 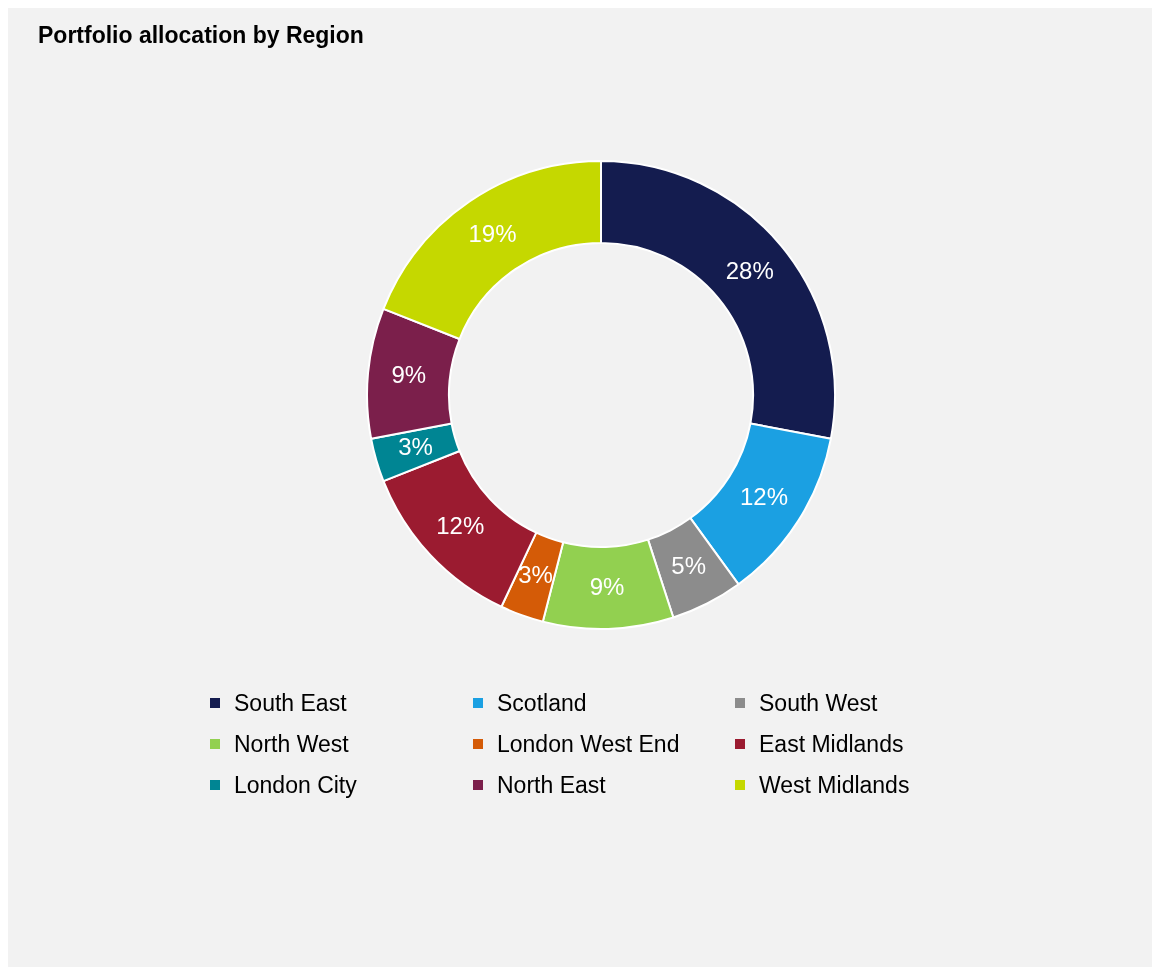 I want to click on data-label: 19%, so click(x=492, y=233).